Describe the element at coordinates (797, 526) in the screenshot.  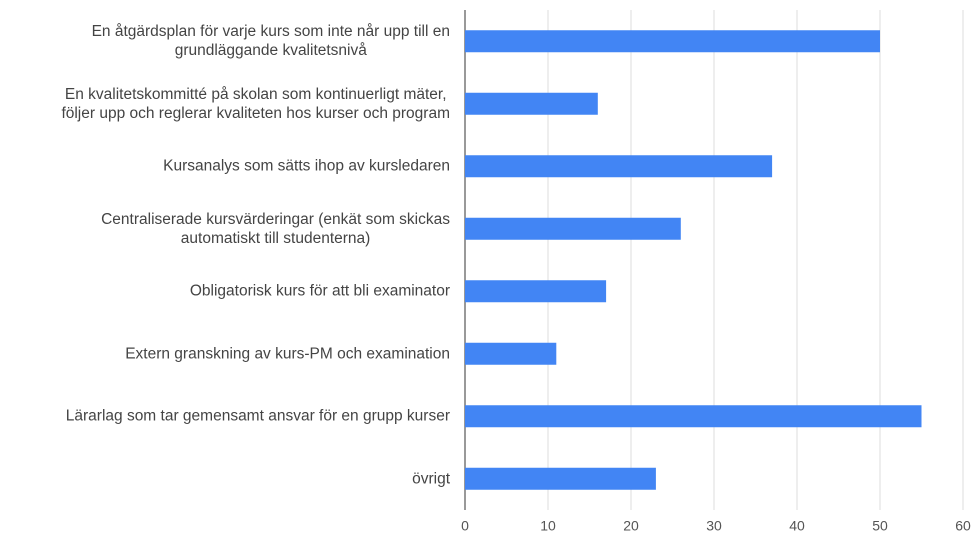
I see `x-tick-label: 40` at that location.